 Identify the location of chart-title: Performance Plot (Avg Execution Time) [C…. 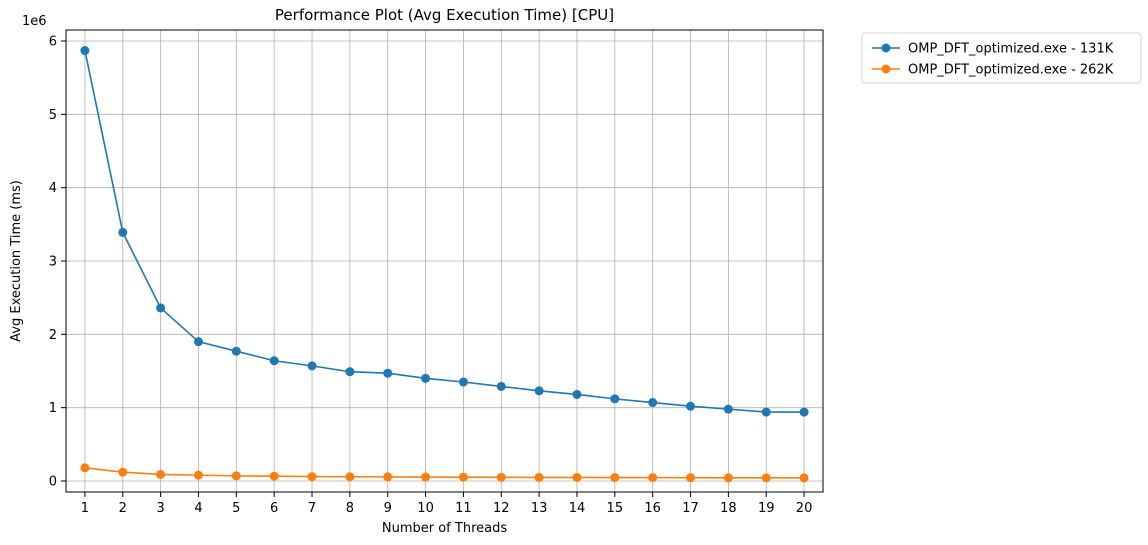
(444, 15).